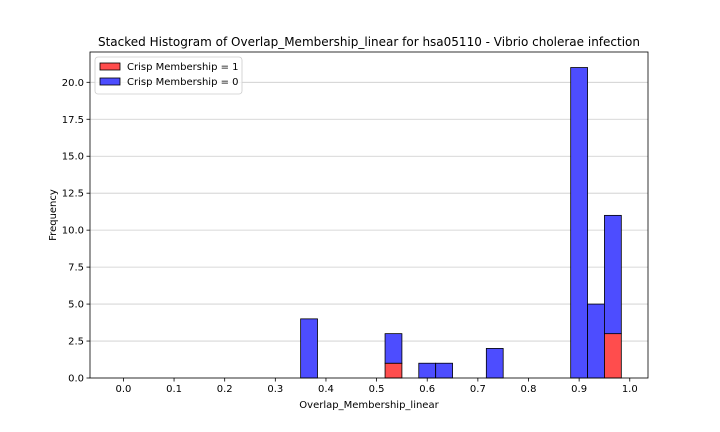 The height and width of the screenshot is (432, 720). I want to click on y-tick-label: 17.5, so click(73, 120).